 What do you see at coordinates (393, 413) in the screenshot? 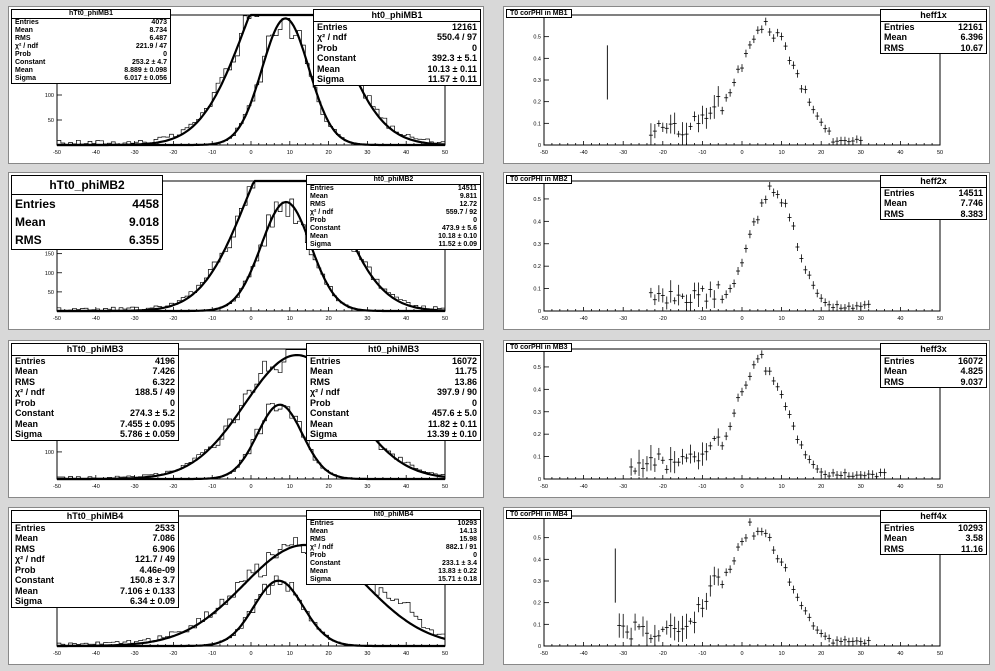
I see `wide-mb3-stats-row: Constant 457.6 ± 5.0` at bounding box center [393, 413].